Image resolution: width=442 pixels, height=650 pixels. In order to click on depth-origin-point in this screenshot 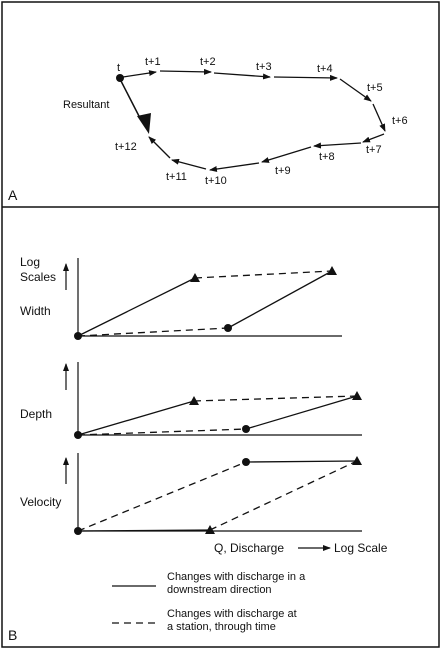, I will do `click(78, 435)`.